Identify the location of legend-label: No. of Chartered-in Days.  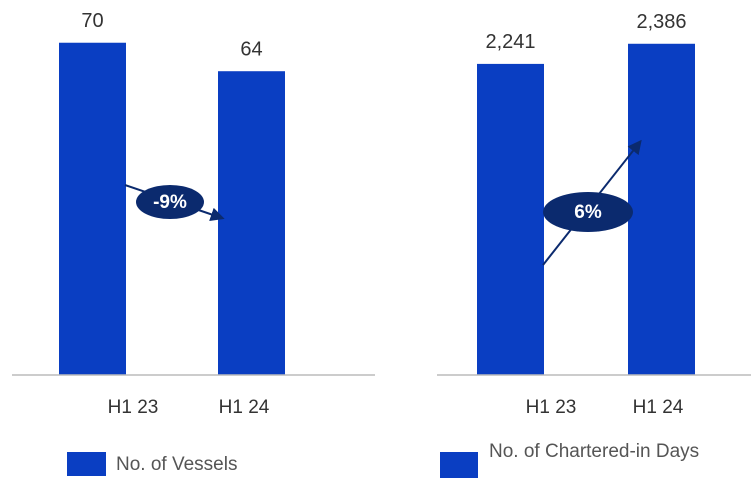
(594, 451).